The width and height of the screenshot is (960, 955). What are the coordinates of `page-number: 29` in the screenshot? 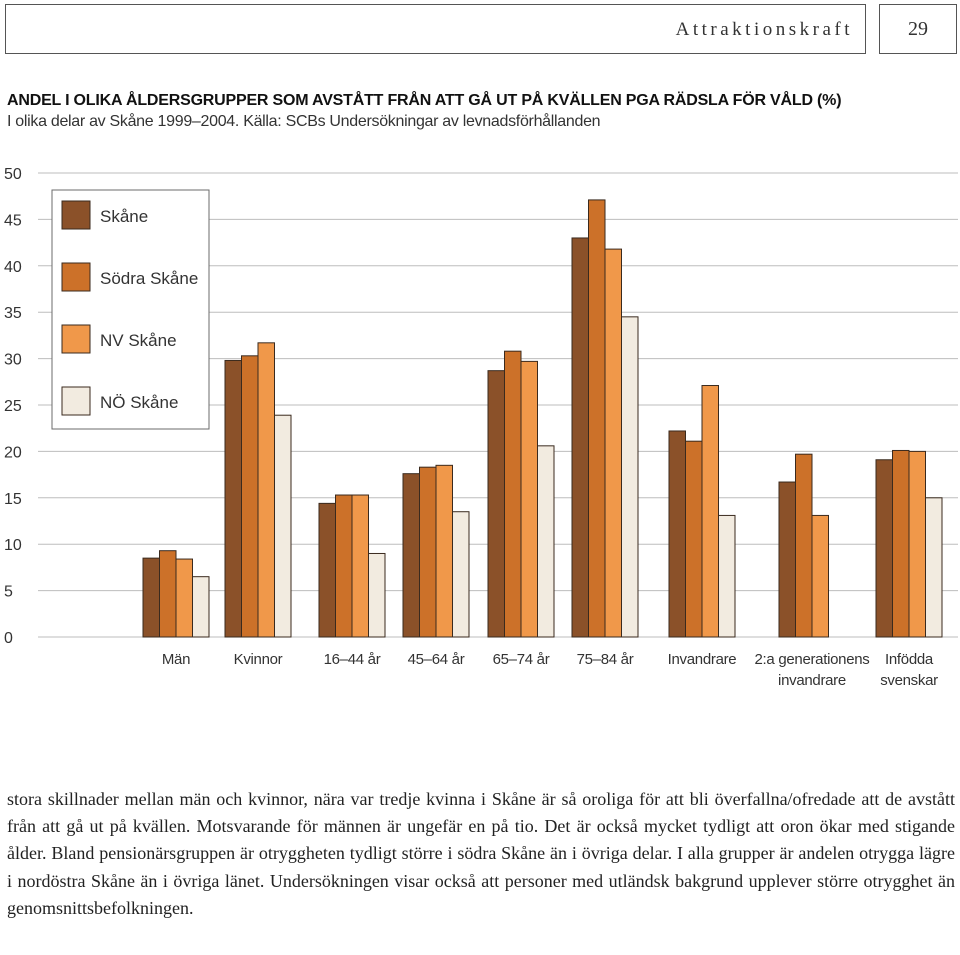 It's located at (918, 29).